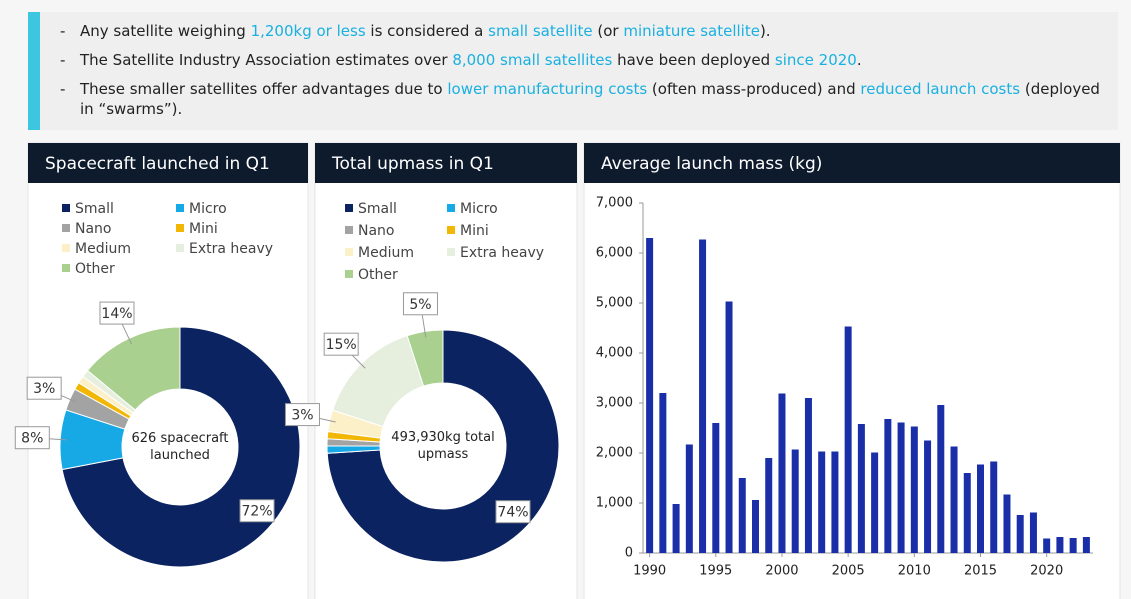 This screenshot has height=599, width=1131. What do you see at coordinates (614, 303) in the screenshot?
I see `y-tick-label: 5,000` at bounding box center [614, 303].